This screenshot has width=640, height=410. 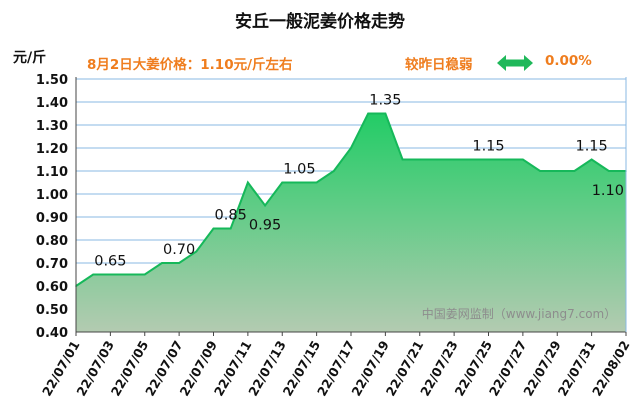 I want to click on trend-percent: 0.00%, so click(x=568, y=61).